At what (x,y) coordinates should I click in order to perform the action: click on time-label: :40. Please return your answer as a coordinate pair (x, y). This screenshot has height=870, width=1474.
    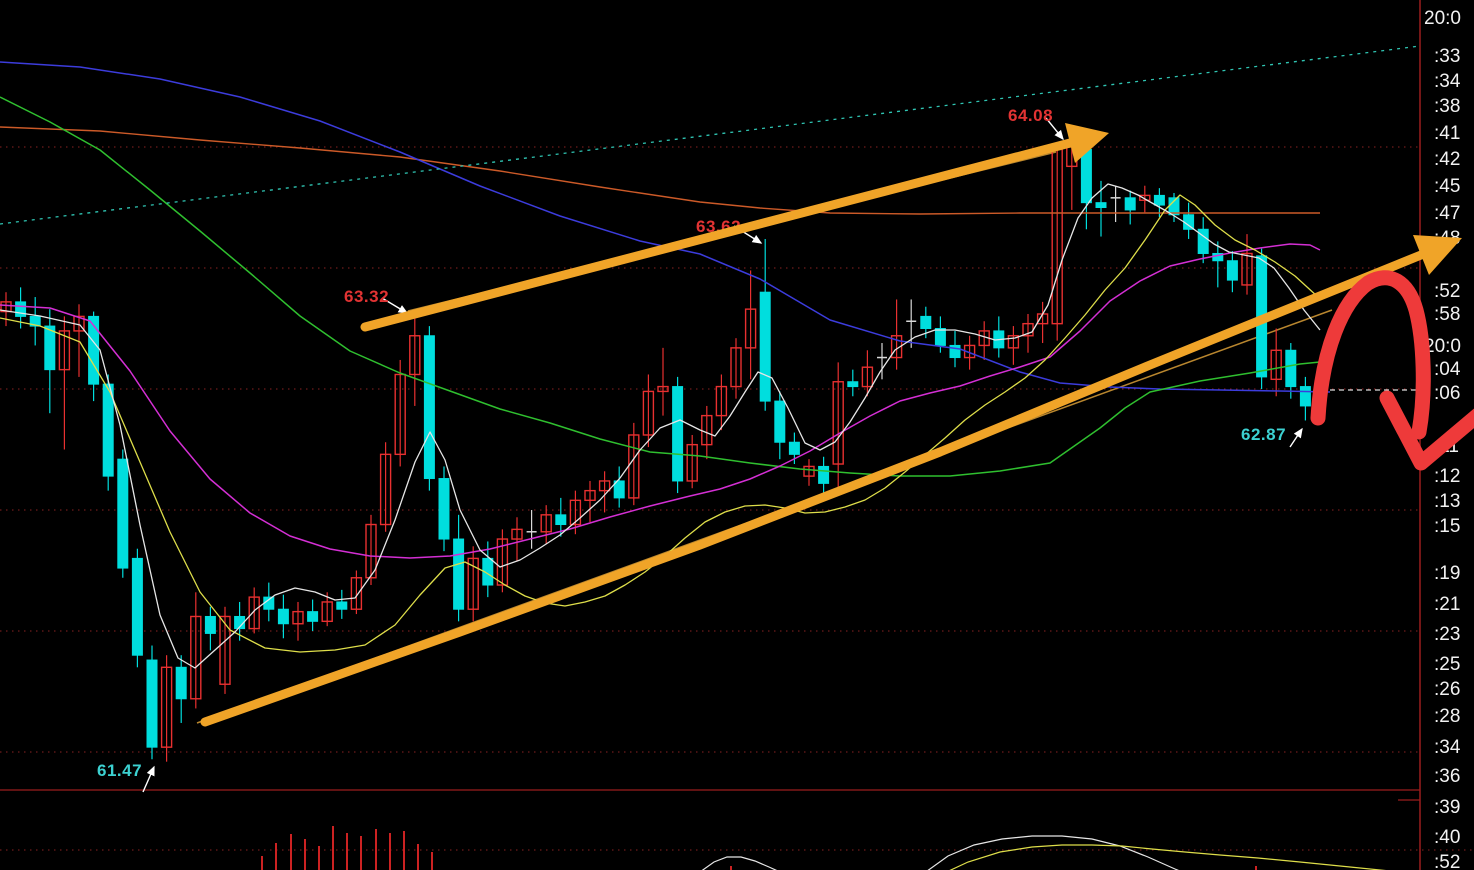
    Looking at the image, I should click on (1447, 837).